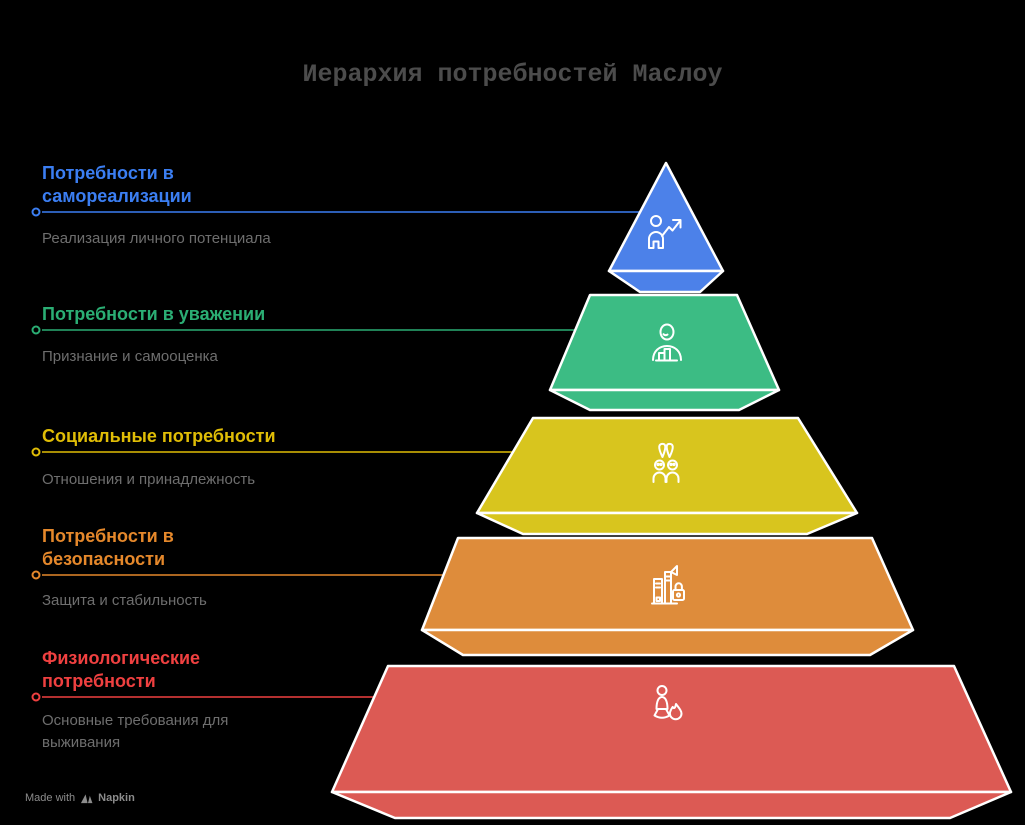  What do you see at coordinates (666, 462) in the screenshot?
I see `people-together-icon` at bounding box center [666, 462].